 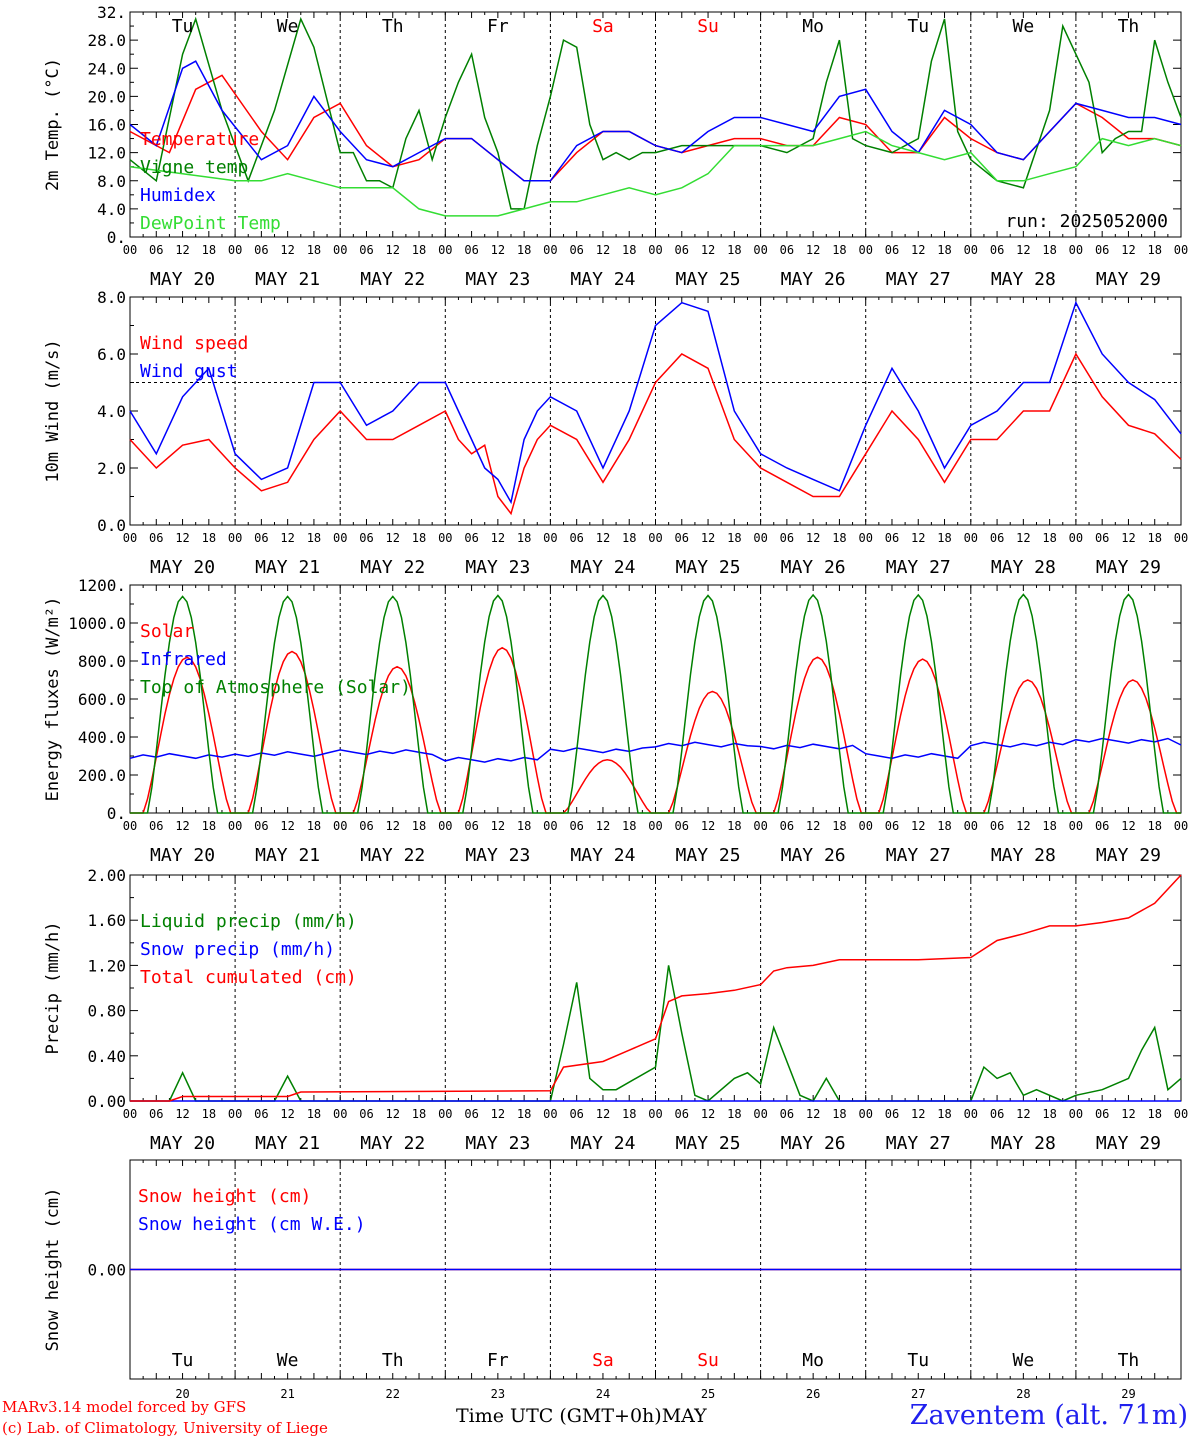 What do you see at coordinates (224, 1196) in the screenshot?
I see `legend-entry: Snow height (cm)` at bounding box center [224, 1196].